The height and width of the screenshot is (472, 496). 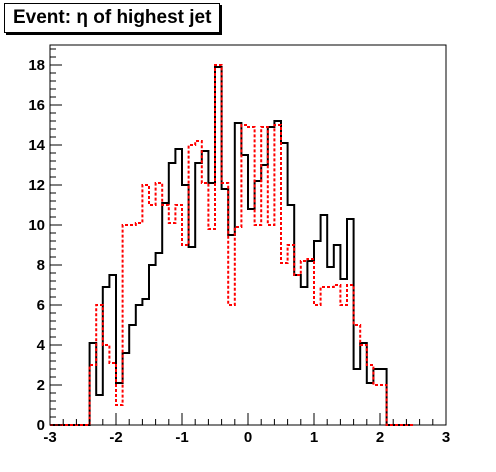 I want to click on y-tick-label: 16, so click(x=36, y=105).